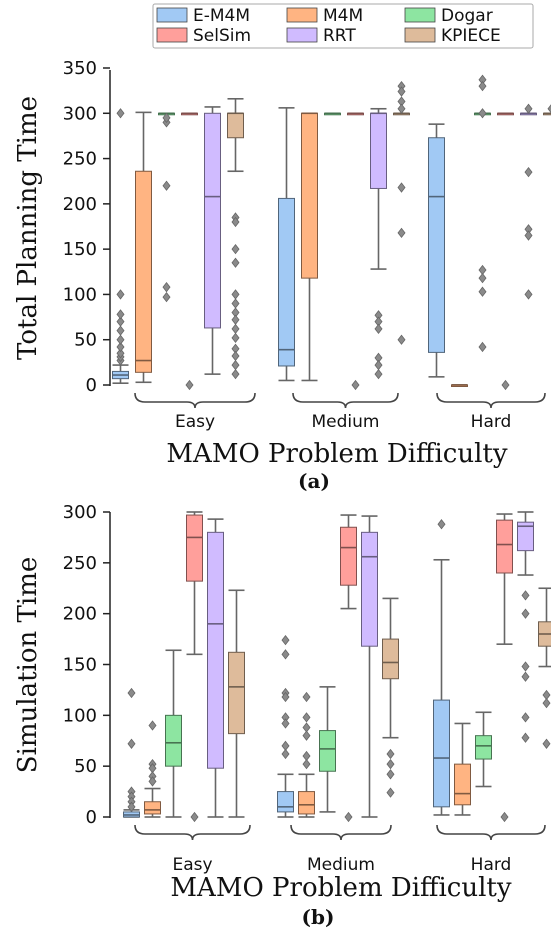 The image size is (551, 938). I want to click on box-m4m-easy, so click(152, 769).